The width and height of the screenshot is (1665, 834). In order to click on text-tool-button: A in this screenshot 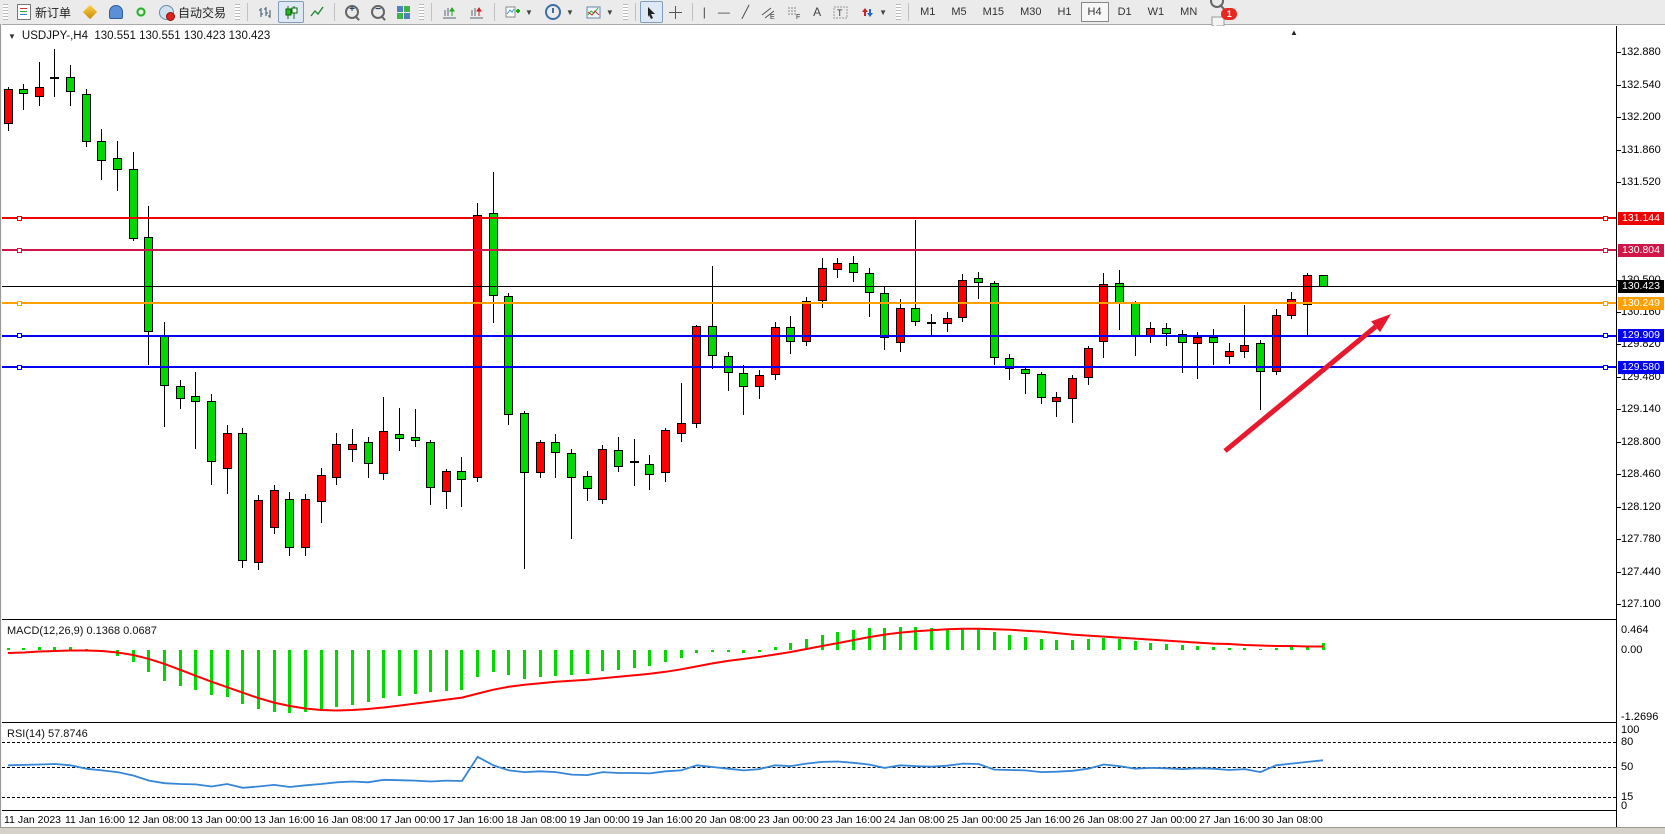, I will do `click(817, 12)`.